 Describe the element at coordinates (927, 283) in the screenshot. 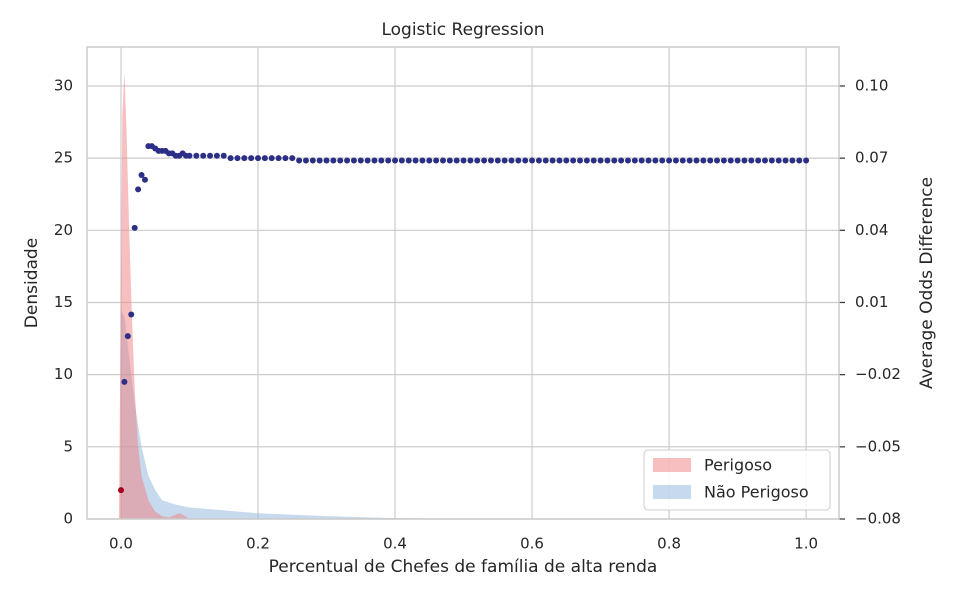

I see `y2-axis-label: Average Odds Difference` at that location.